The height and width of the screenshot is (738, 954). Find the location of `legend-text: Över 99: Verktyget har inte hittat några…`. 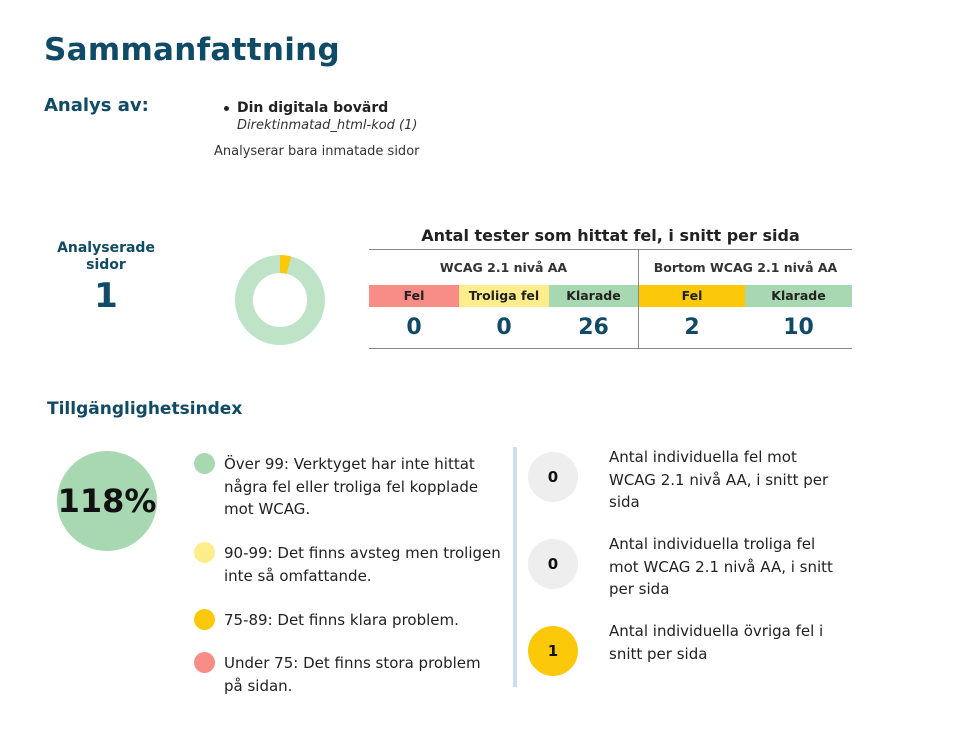

legend-text: Över 99: Verktyget har inte hittat några… is located at coordinates (351, 486).